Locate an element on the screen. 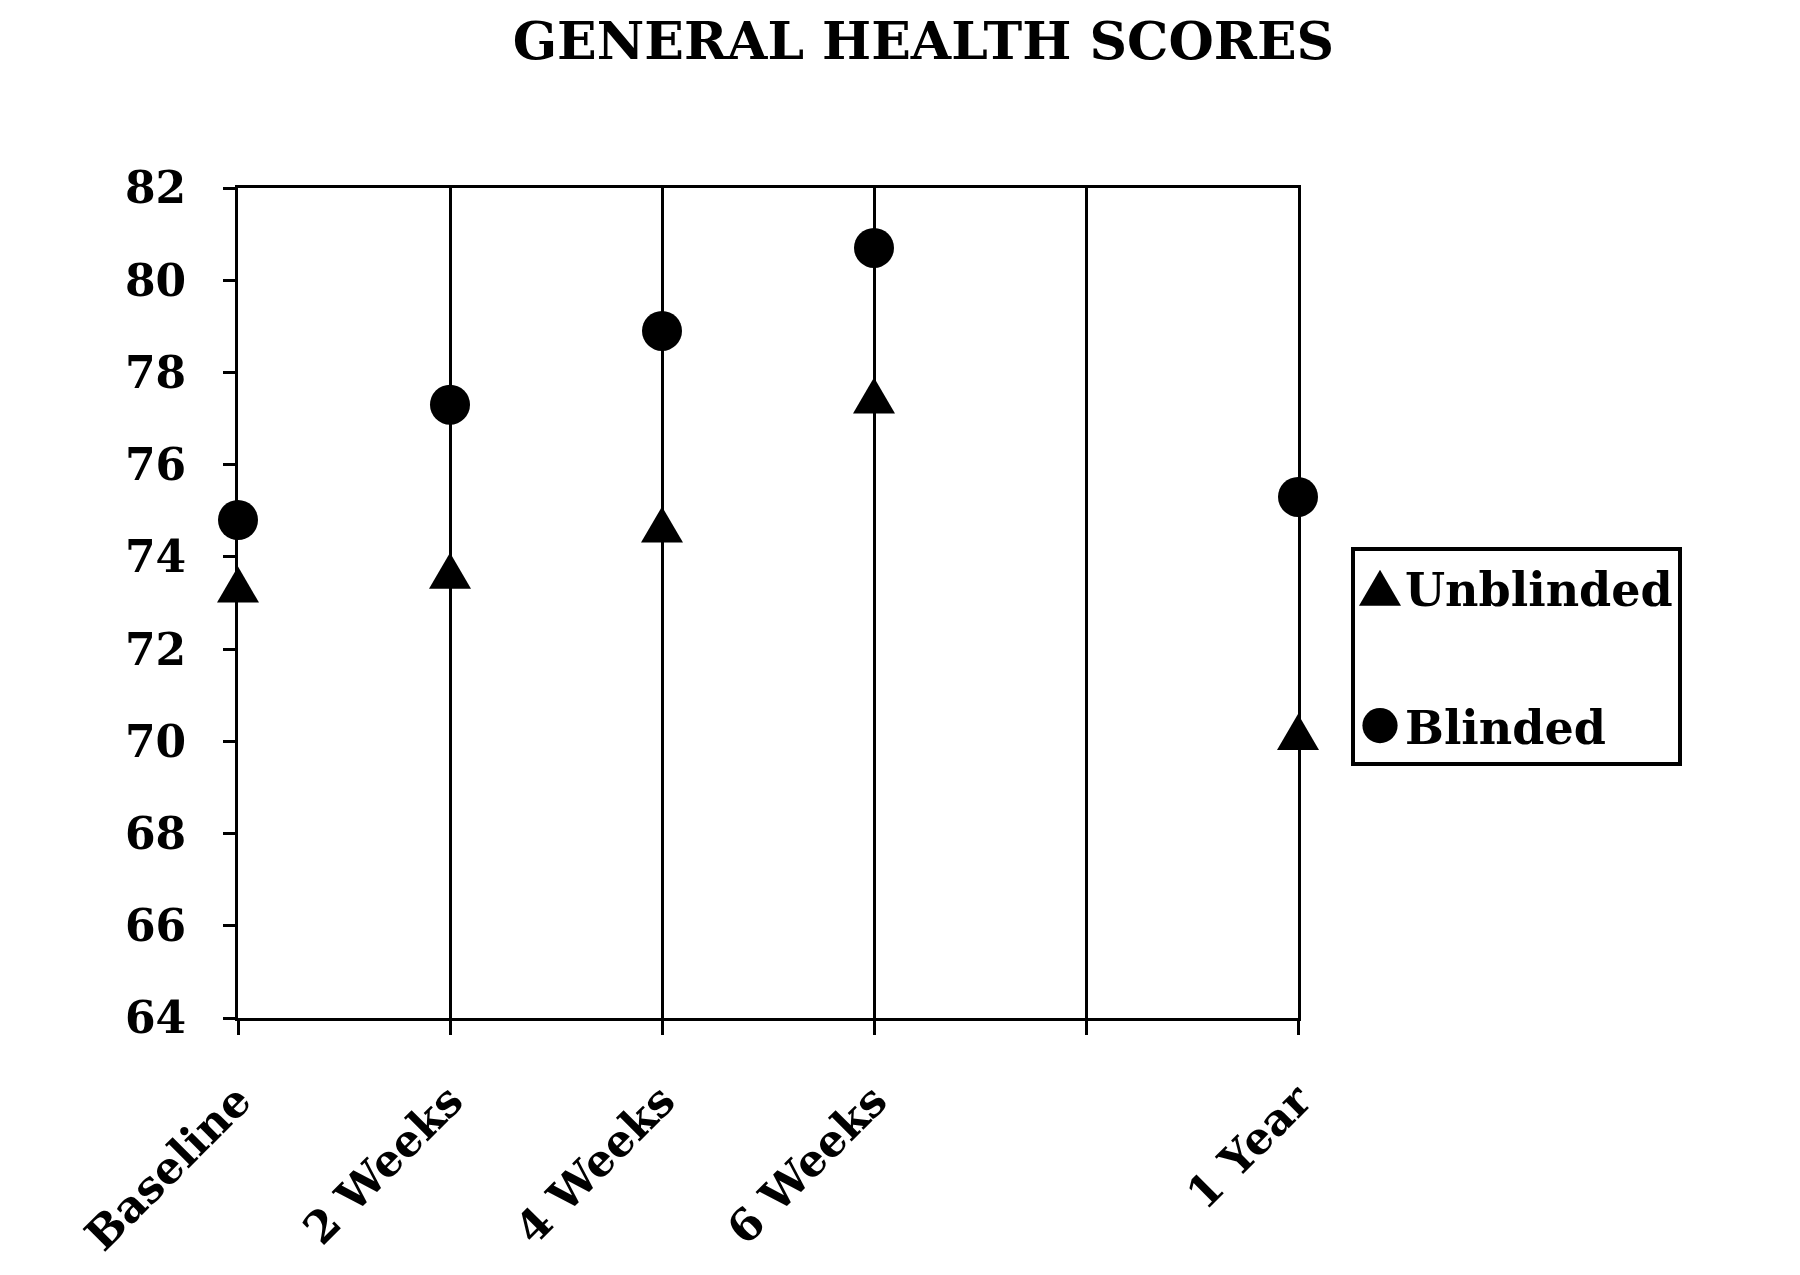  y-tick-label: 66 is located at coordinates (155, 926).